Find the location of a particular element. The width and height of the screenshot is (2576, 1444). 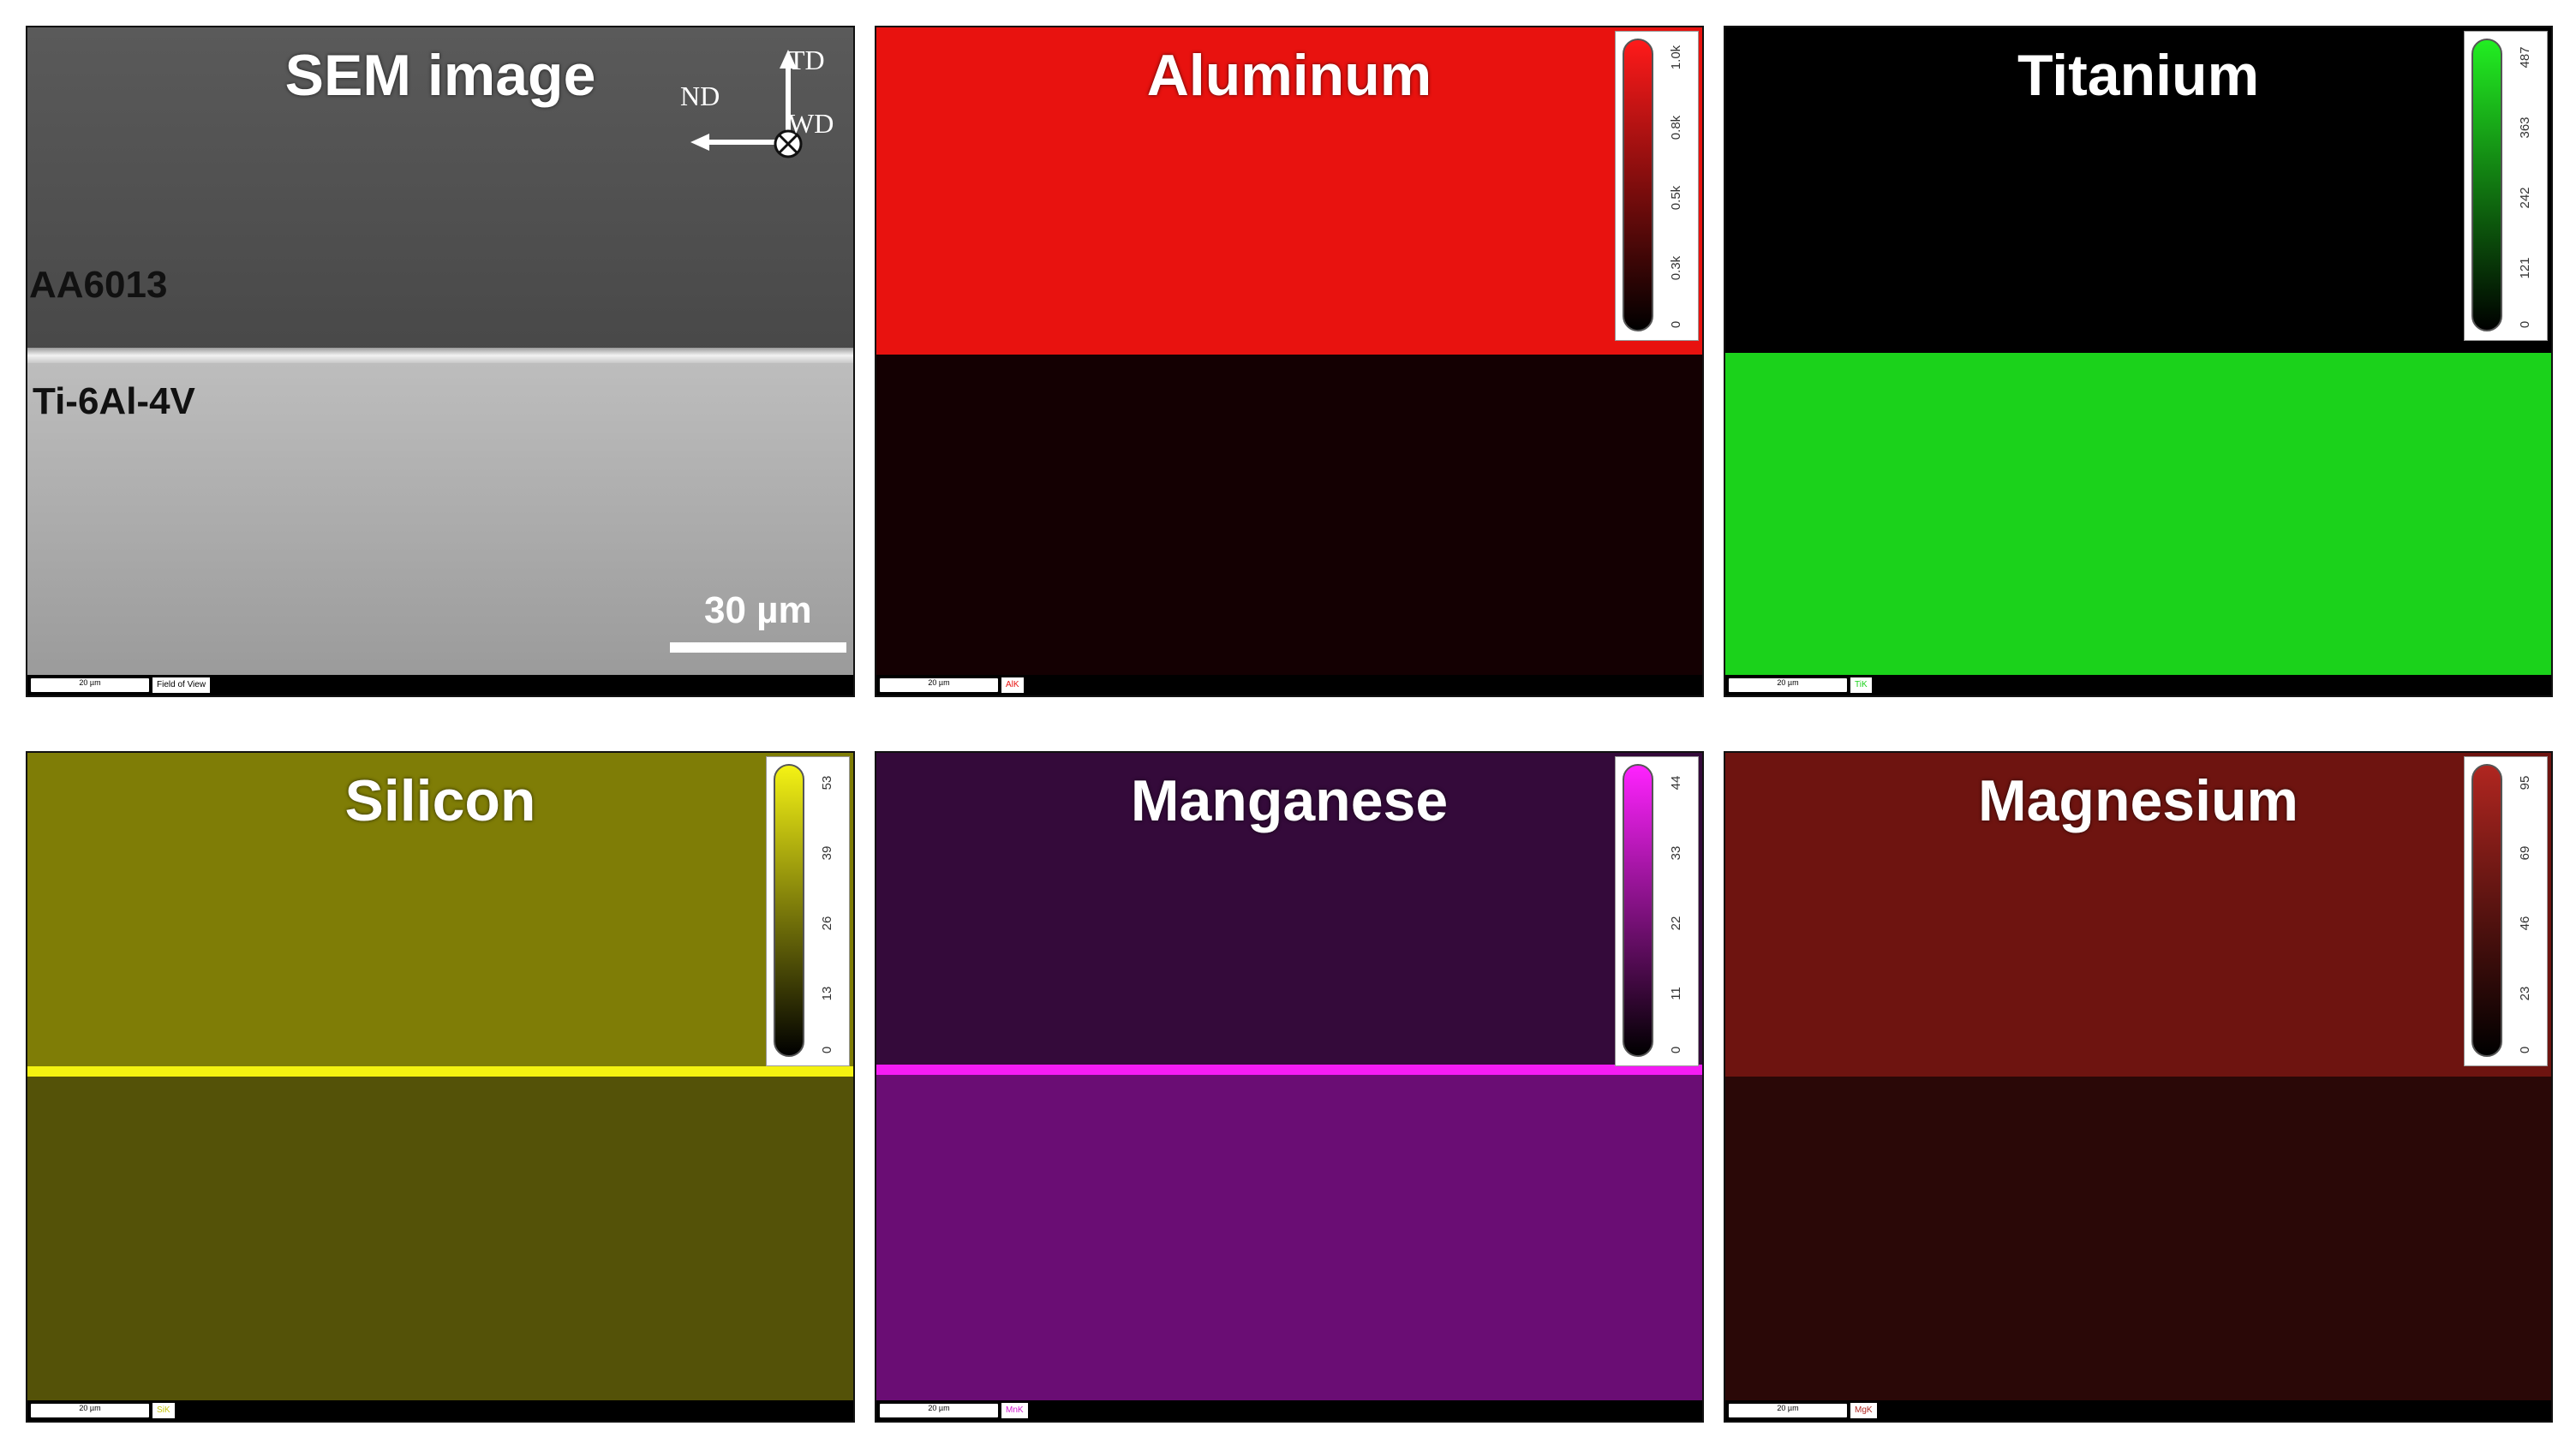

panel-footer: 20 µm MgK is located at coordinates (2138, 1410).